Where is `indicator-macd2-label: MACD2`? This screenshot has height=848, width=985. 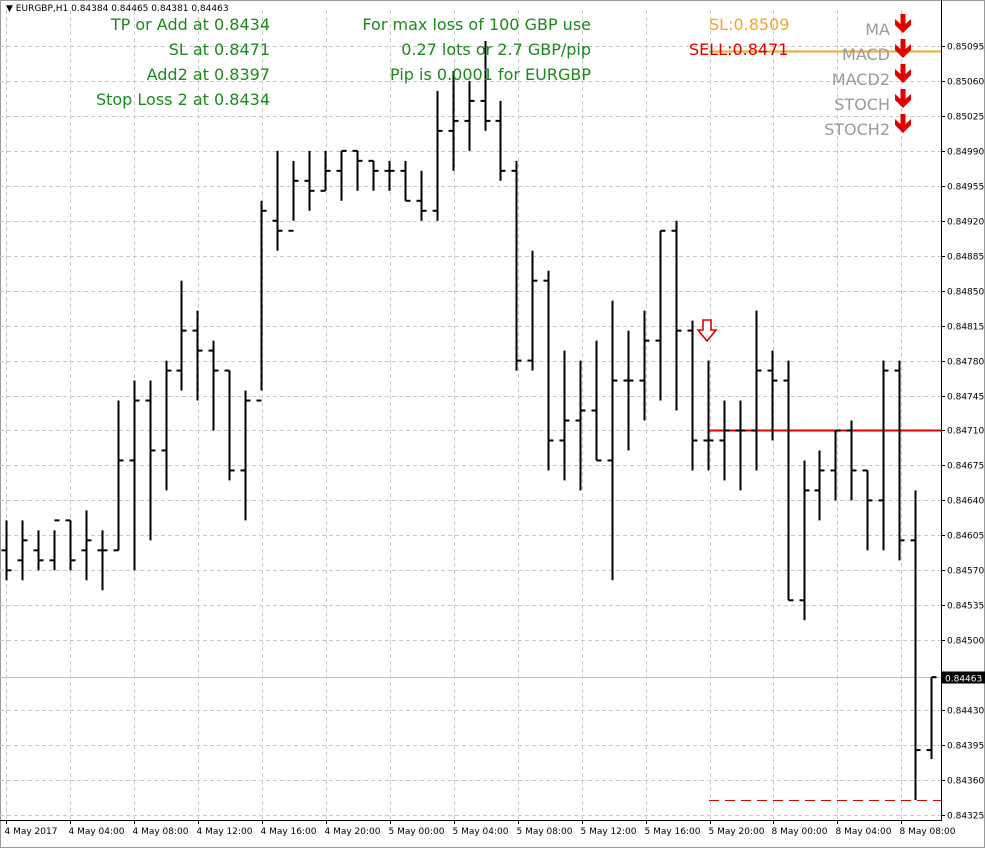
indicator-macd2-label: MACD2 is located at coordinates (860, 79).